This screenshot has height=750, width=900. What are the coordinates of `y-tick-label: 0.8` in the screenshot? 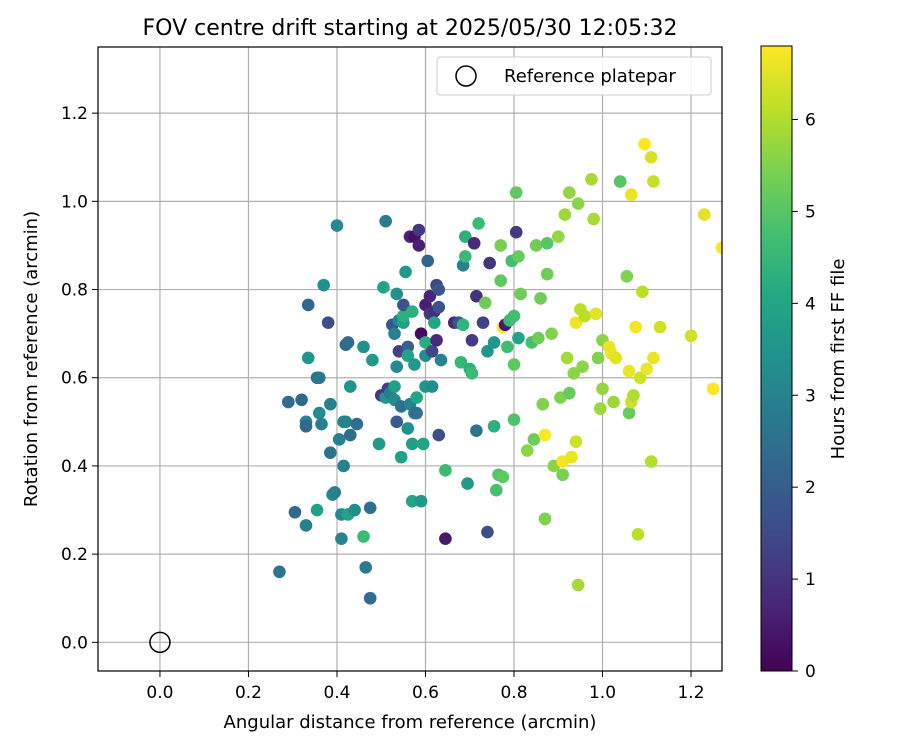 It's located at (74, 291).